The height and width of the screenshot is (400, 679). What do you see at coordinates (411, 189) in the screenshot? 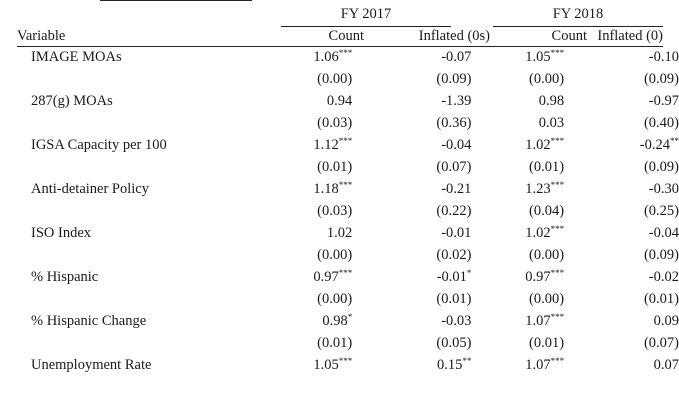
I see `coef-cell-inflated-2017: -0.21` at bounding box center [411, 189].